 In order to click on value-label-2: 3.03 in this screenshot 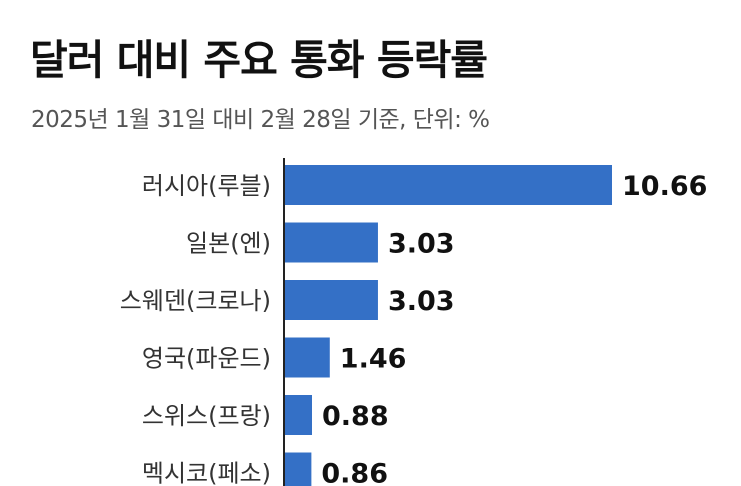, I will do `click(421, 301)`.